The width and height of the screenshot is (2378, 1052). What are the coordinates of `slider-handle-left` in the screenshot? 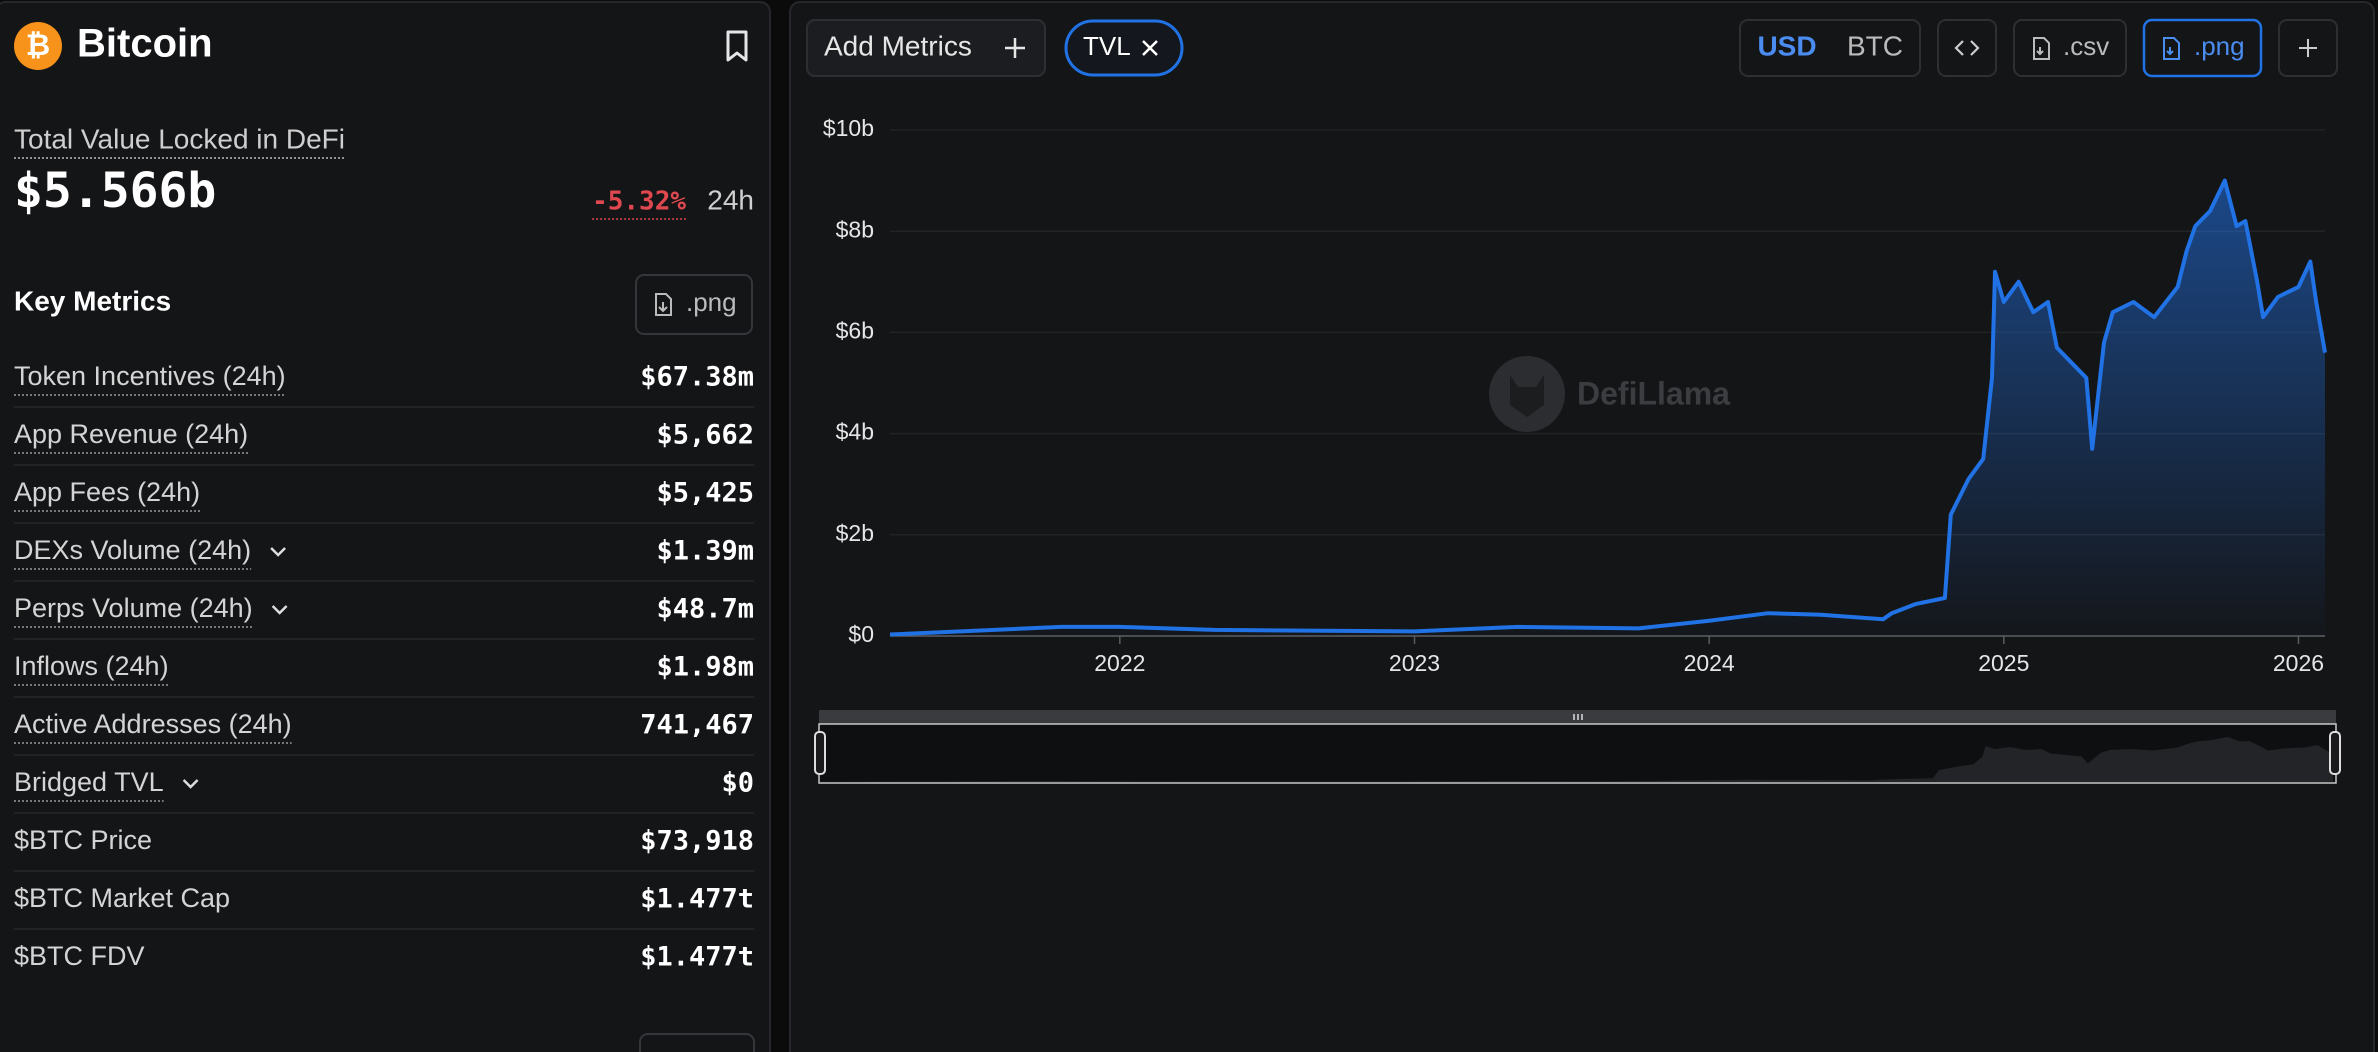 It's located at (820, 753).